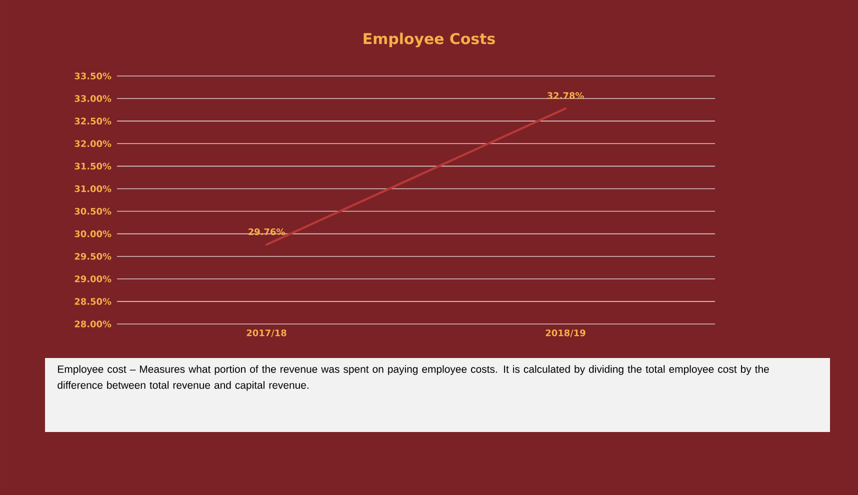 This screenshot has height=495, width=858. What do you see at coordinates (566, 333) in the screenshot?
I see `x-tick-label: 2018/19` at bounding box center [566, 333].